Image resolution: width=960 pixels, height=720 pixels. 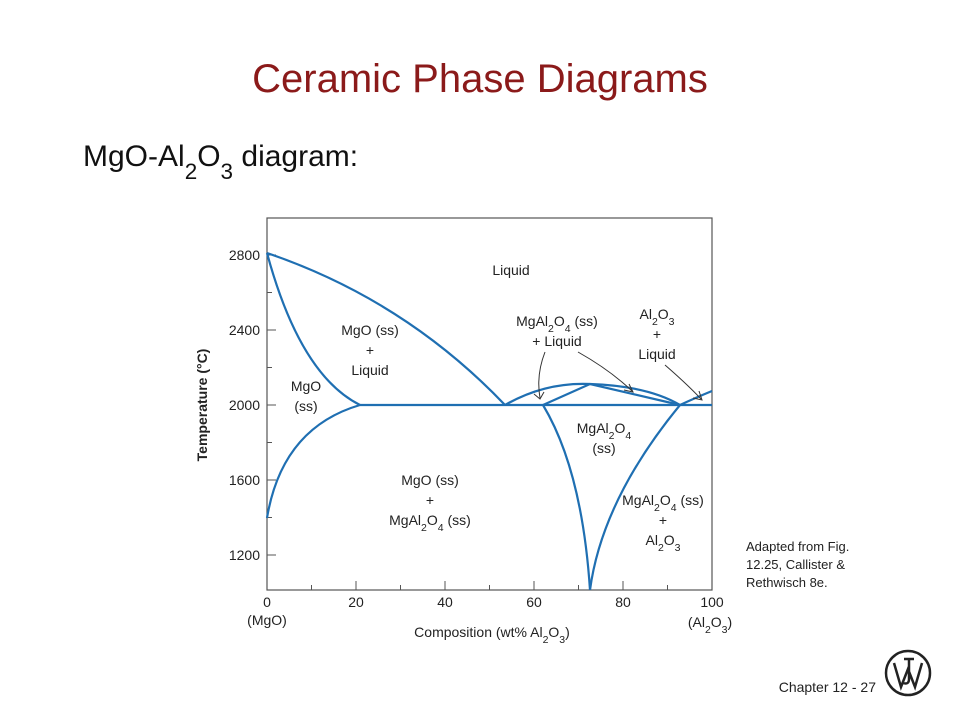 I want to click on x-tick-label: 100, so click(x=712, y=602).